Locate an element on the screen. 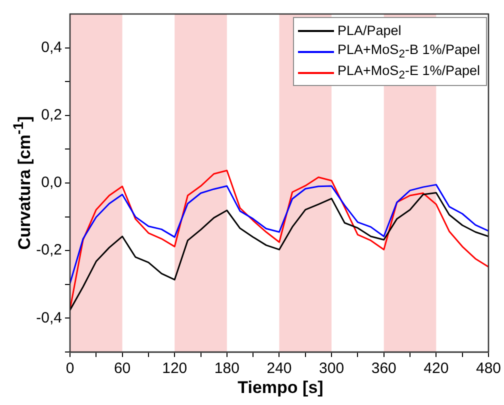 Image resolution: width=504 pixels, height=405 pixels. x-tick-label: 300 is located at coordinates (331, 369).